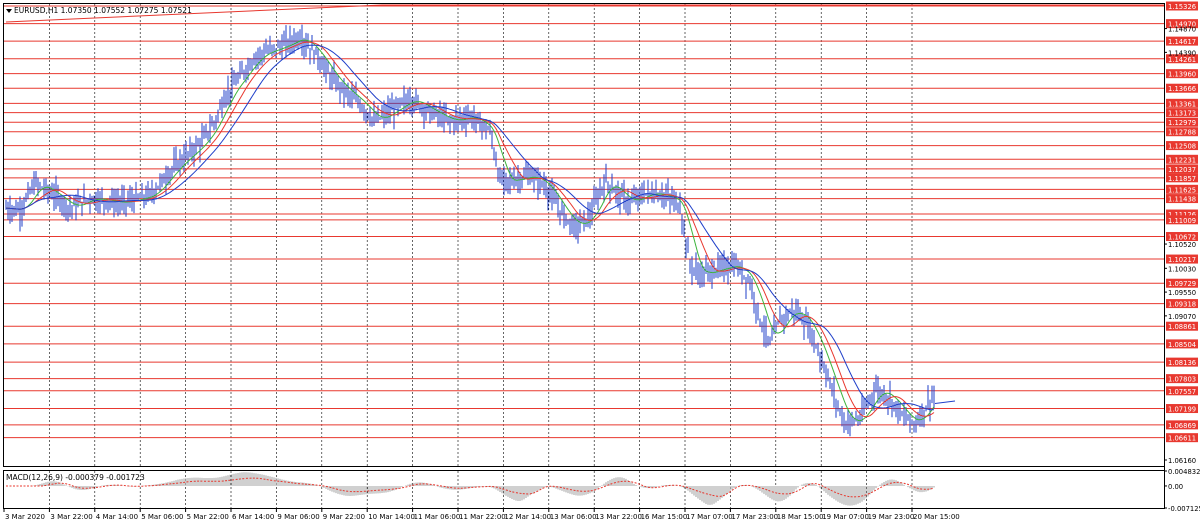  What do you see at coordinates (1182, 293) in the screenshot?
I see `price-tick-label: 1.09550` at bounding box center [1182, 293].